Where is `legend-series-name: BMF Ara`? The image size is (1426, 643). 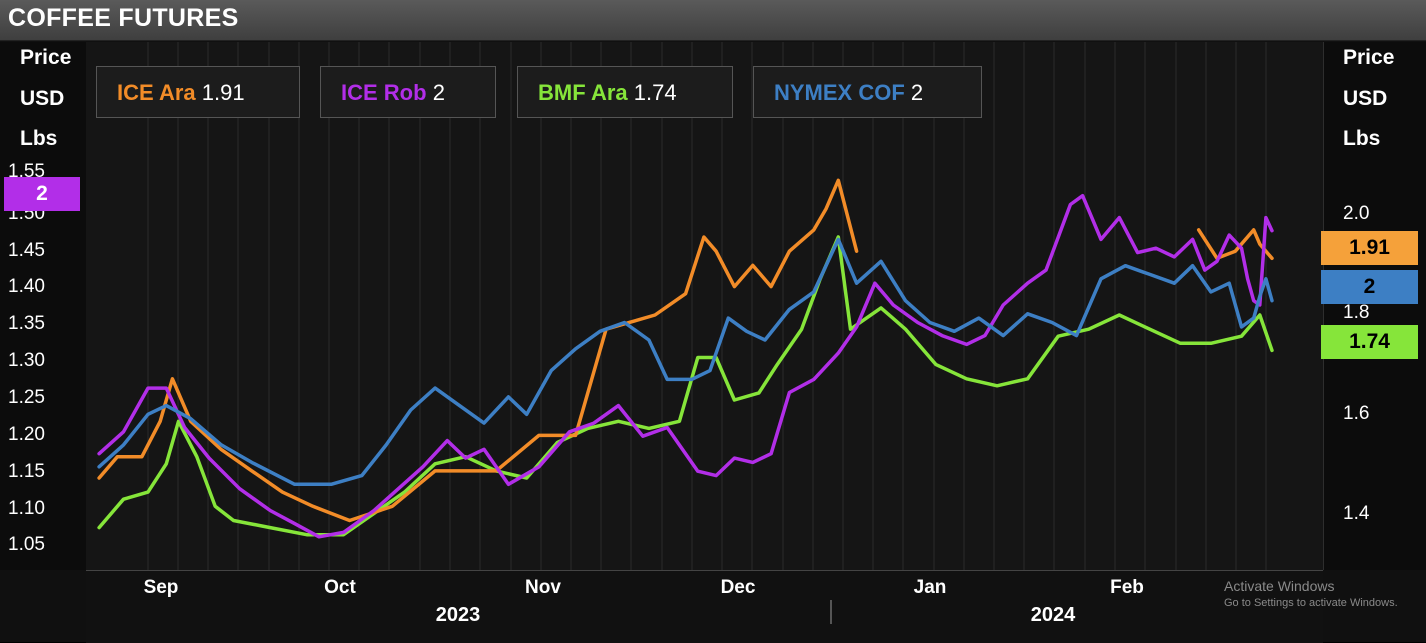 legend-series-name: BMF Ara is located at coordinates (583, 92).